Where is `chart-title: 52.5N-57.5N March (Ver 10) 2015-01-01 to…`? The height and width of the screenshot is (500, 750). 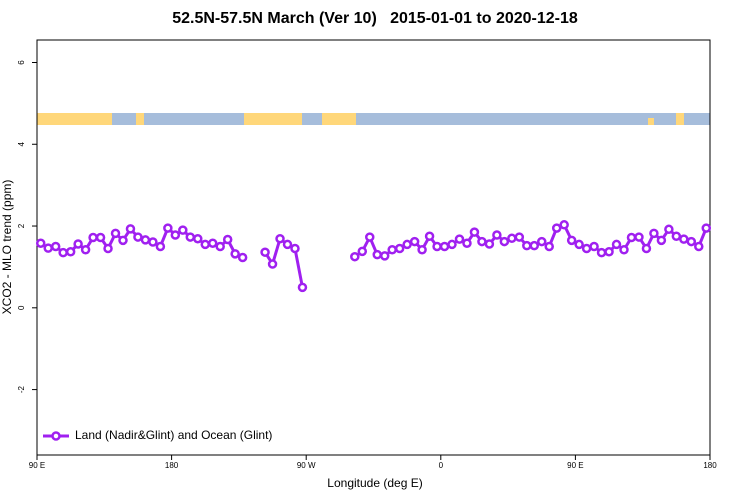
chart-title: 52.5N-57.5N March (Ver 10) 2015-01-01 to… is located at coordinates (375, 18).